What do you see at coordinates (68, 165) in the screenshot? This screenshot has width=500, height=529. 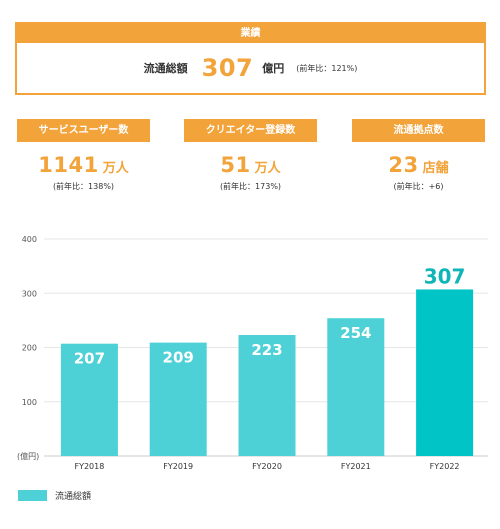 I see `kpi-value: 1141` at bounding box center [68, 165].